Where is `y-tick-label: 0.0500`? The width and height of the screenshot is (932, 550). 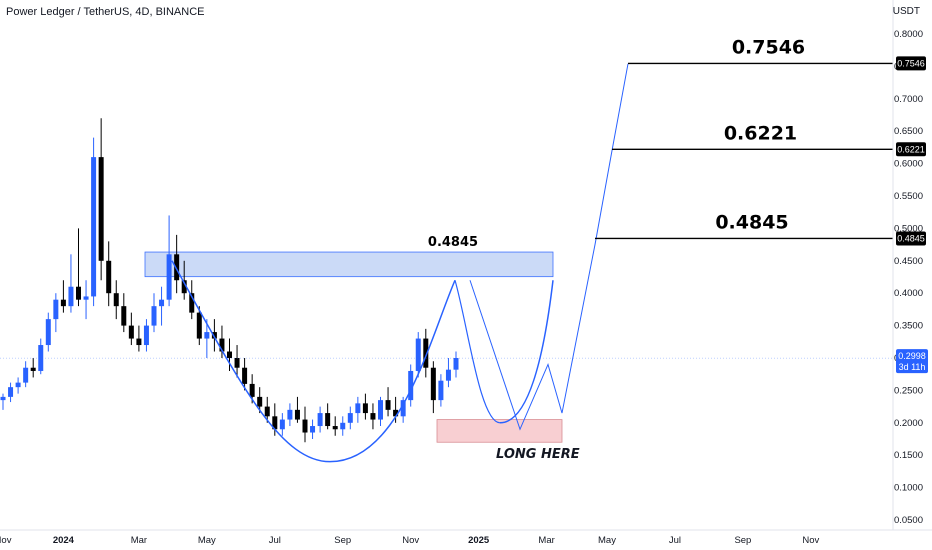
y-tick-label: 0.0500 is located at coordinates (908, 520).